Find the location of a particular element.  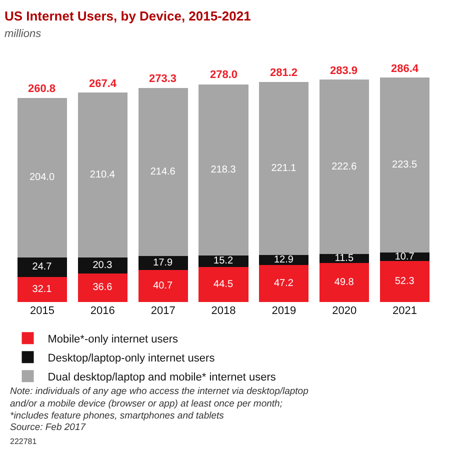

x-tick-label: 2021 is located at coordinates (405, 311).